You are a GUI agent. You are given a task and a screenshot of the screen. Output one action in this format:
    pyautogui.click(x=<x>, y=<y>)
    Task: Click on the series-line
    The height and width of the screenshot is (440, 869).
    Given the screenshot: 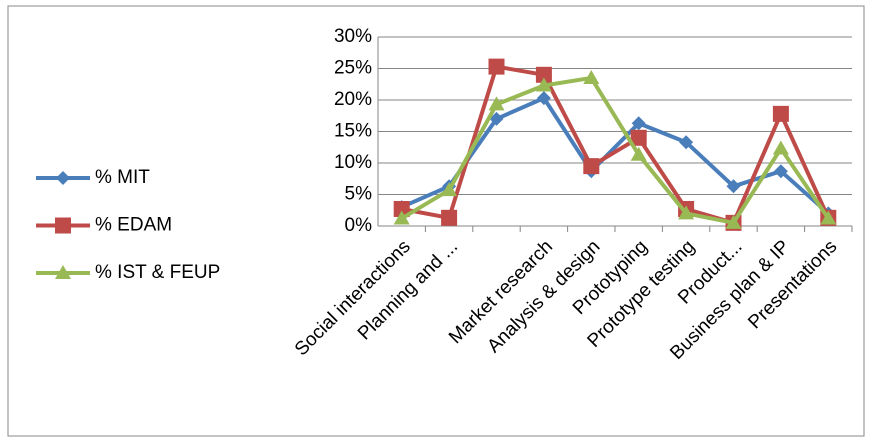 What is the action you would take?
    pyautogui.click(x=615, y=155)
    